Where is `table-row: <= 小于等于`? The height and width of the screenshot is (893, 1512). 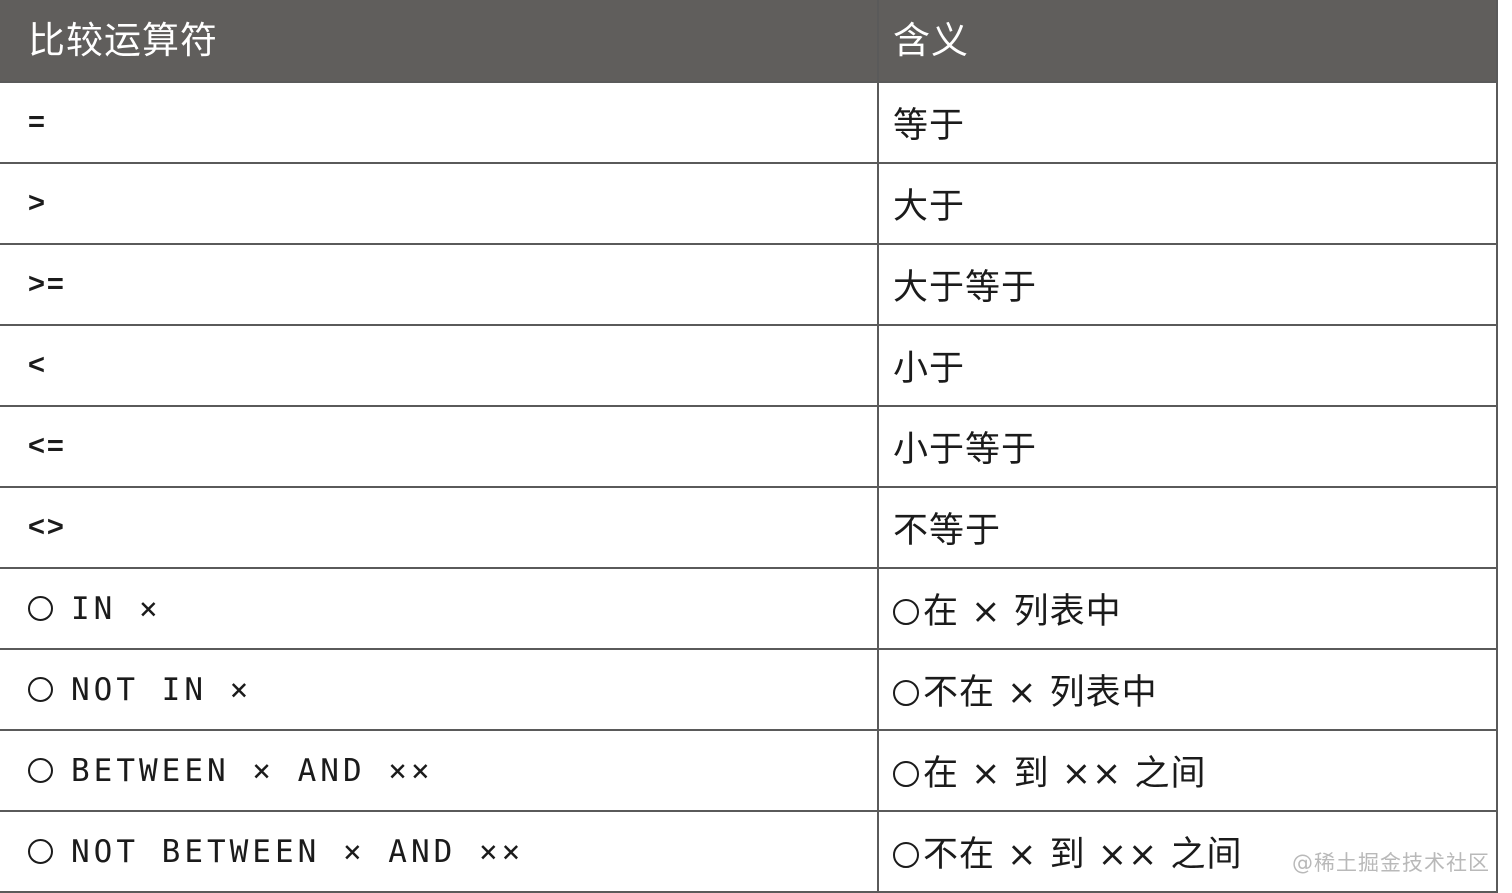
table-row: <= 小于等于 is located at coordinates (749, 446).